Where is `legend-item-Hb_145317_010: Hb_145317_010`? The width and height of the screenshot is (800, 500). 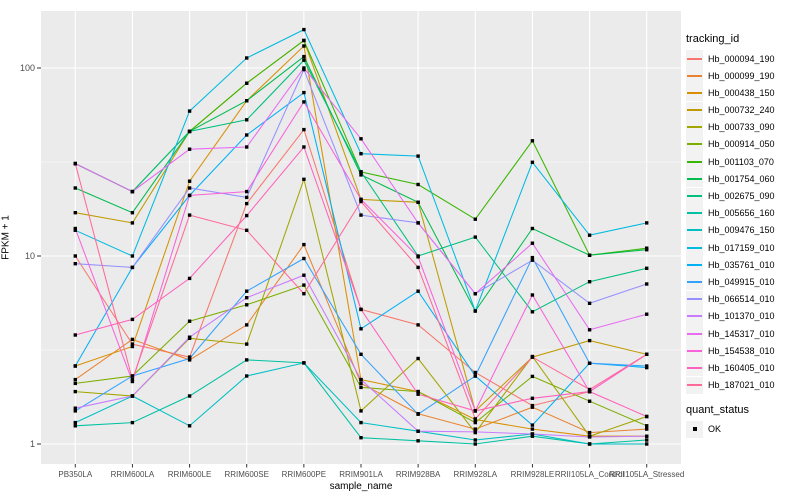
legend-item-Hb_145317_010: Hb_145317_010 is located at coordinates (742, 333).